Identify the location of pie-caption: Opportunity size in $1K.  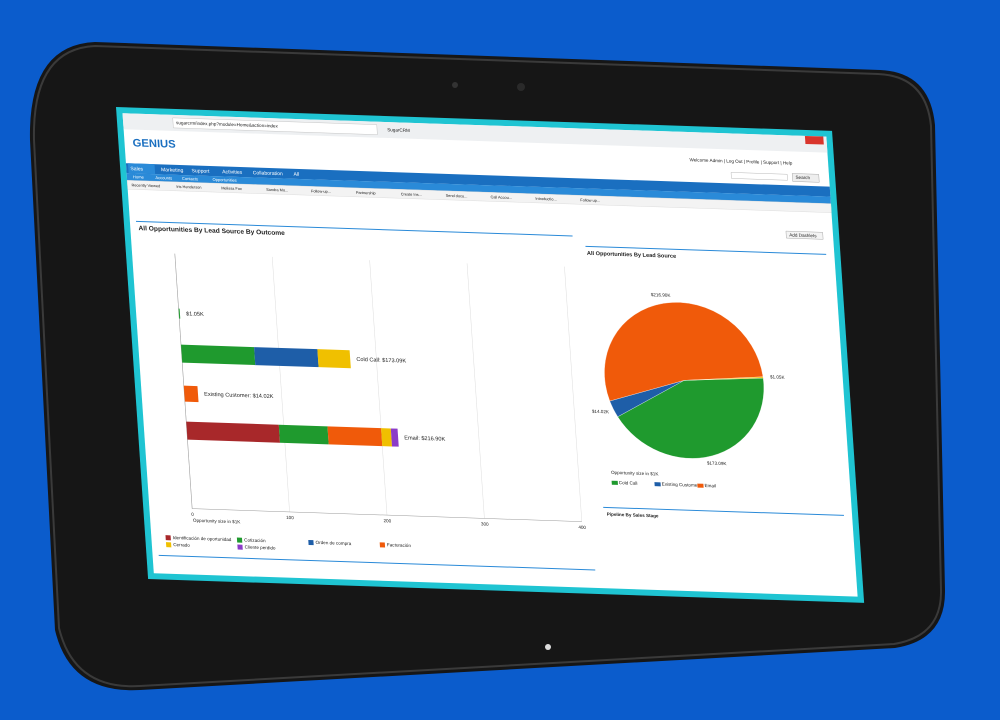
(635, 473).